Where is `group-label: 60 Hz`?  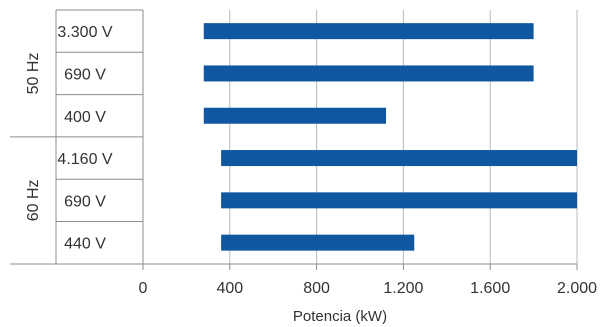 group-label: 60 Hz is located at coordinates (33, 200).